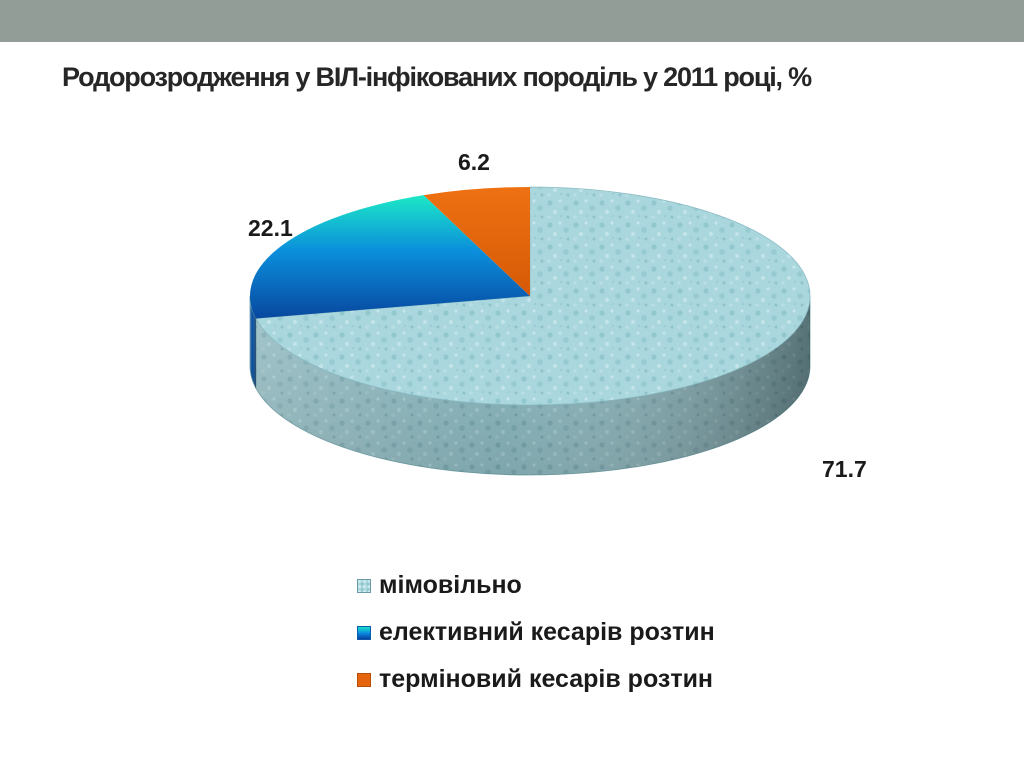 The image size is (1024, 768). What do you see at coordinates (536, 585) in the screenshot?
I see `legend-item-mimovilno: мімовільно` at bounding box center [536, 585].